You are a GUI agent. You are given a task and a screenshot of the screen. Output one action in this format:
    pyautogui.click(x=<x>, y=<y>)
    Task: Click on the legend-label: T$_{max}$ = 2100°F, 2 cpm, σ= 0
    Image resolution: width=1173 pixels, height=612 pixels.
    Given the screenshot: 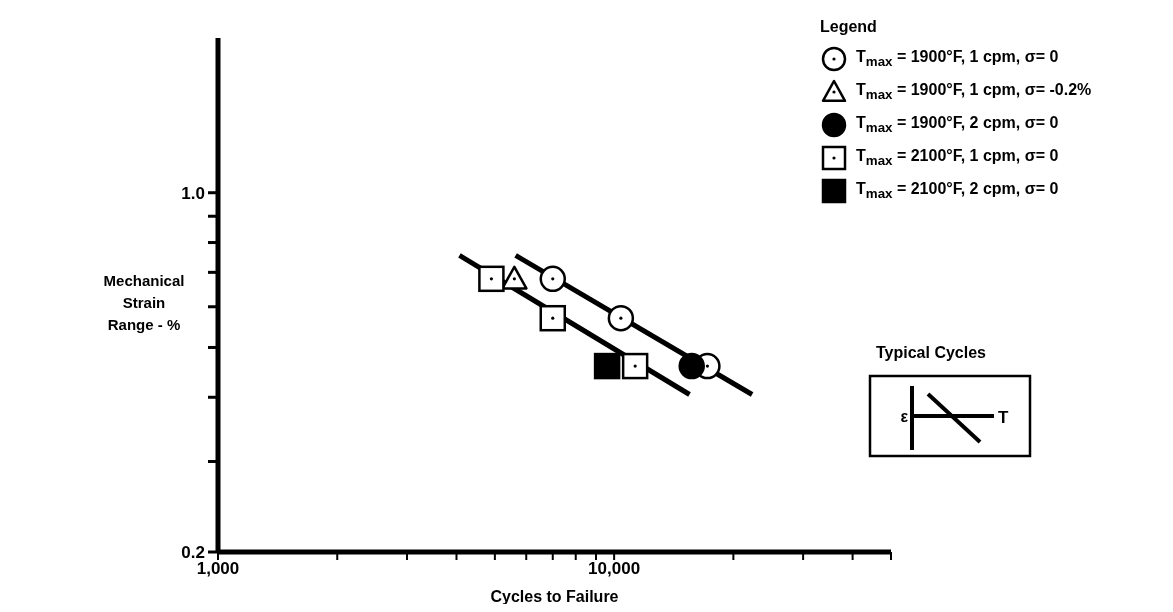 What is the action you would take?
    pyautogui.click(x=957, y=190)
    